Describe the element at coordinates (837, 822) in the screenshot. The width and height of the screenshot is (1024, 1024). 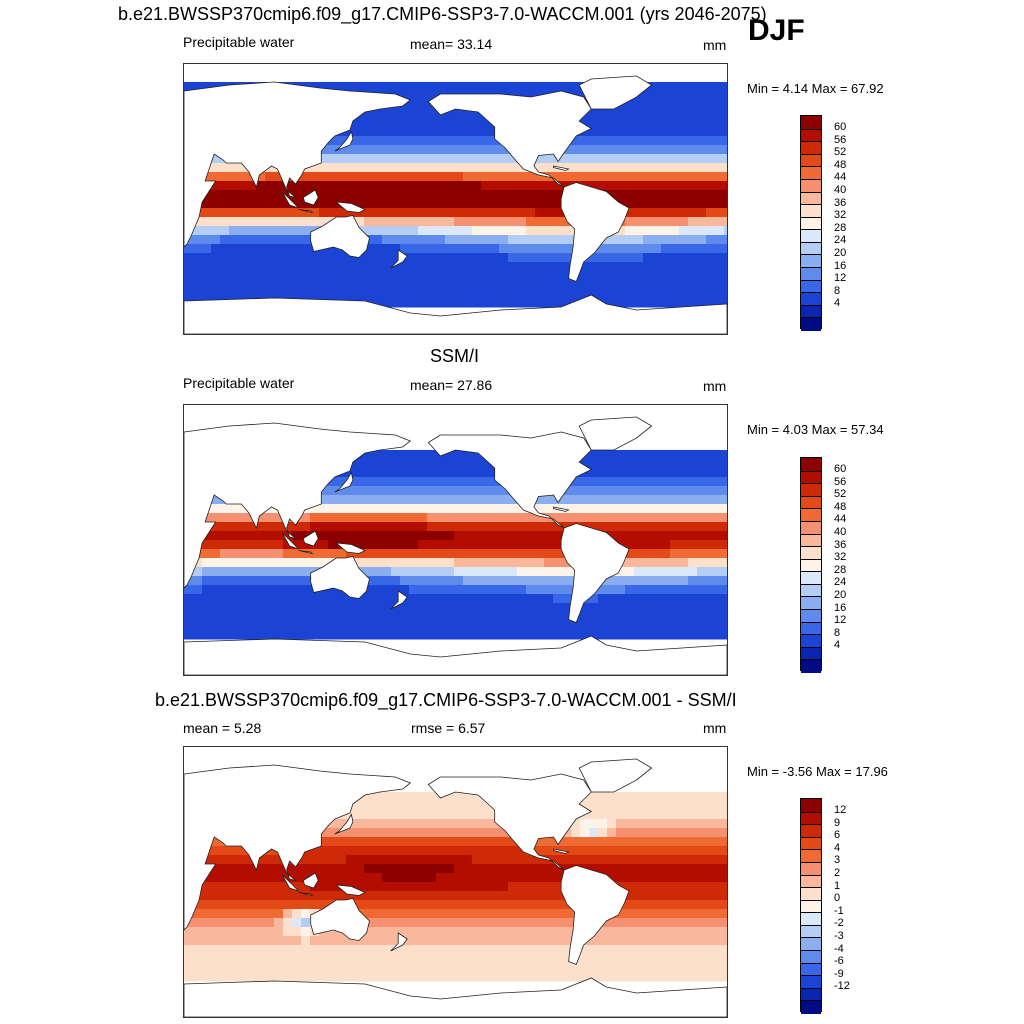
I see `colorbar-tick-label: 9` at that location.